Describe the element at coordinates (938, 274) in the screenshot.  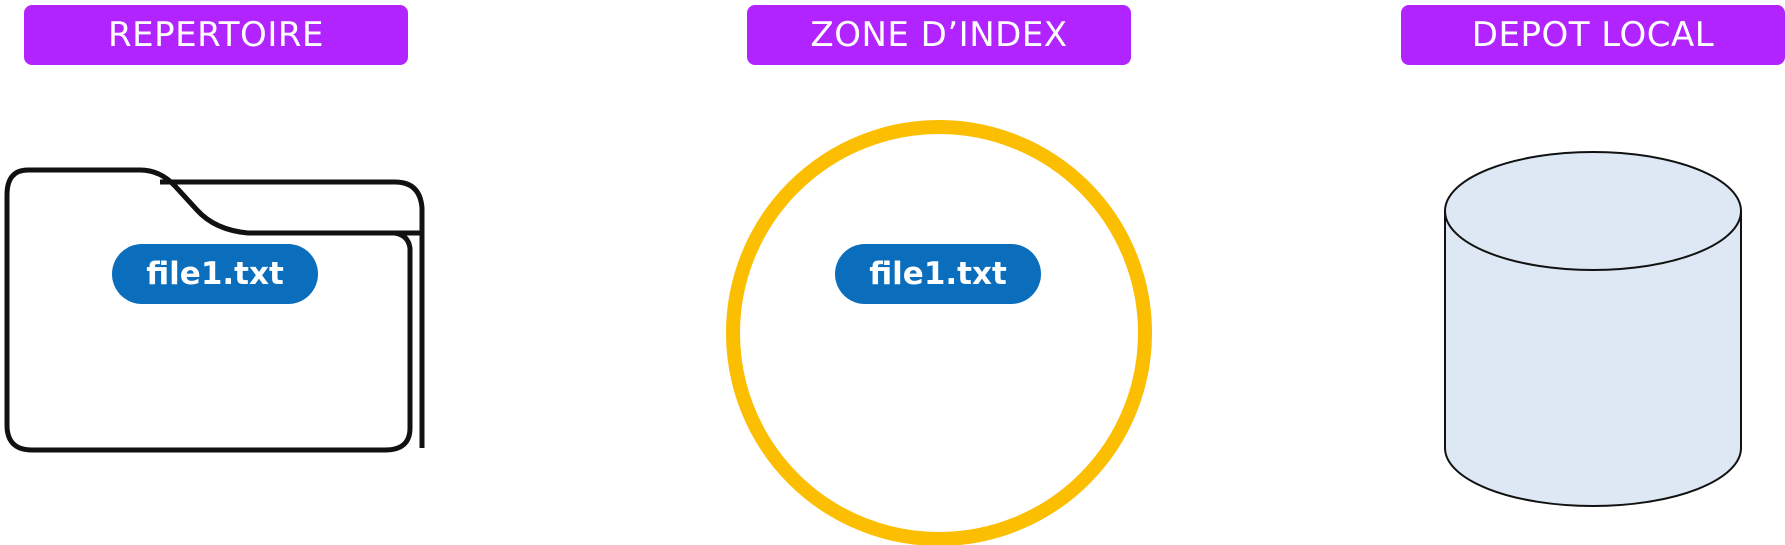
I see `file-pill-index: file1.txt` at that location.